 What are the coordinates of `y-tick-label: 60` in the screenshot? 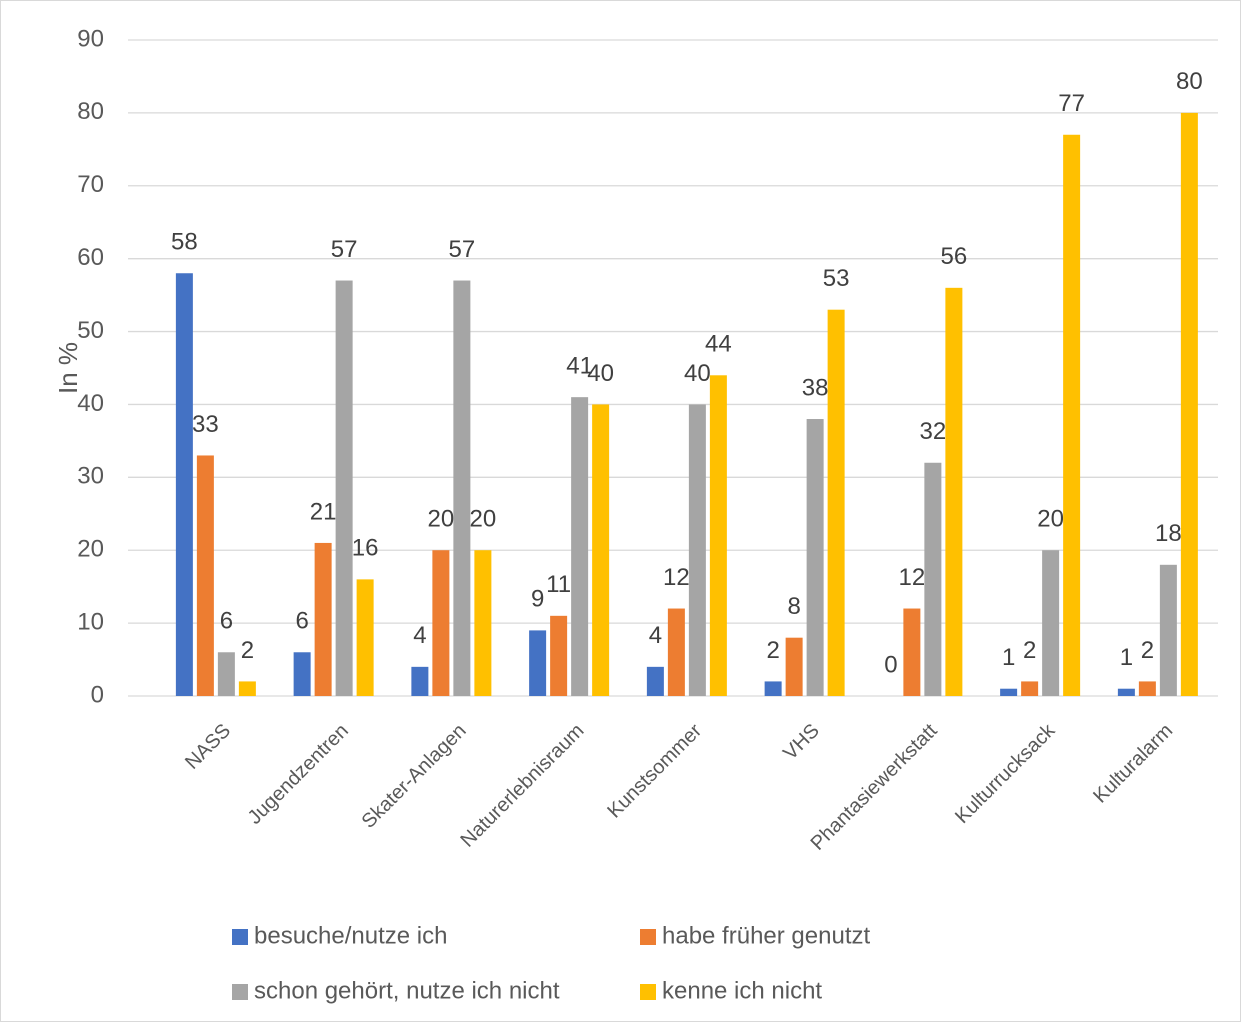 It's located at (90, 257).